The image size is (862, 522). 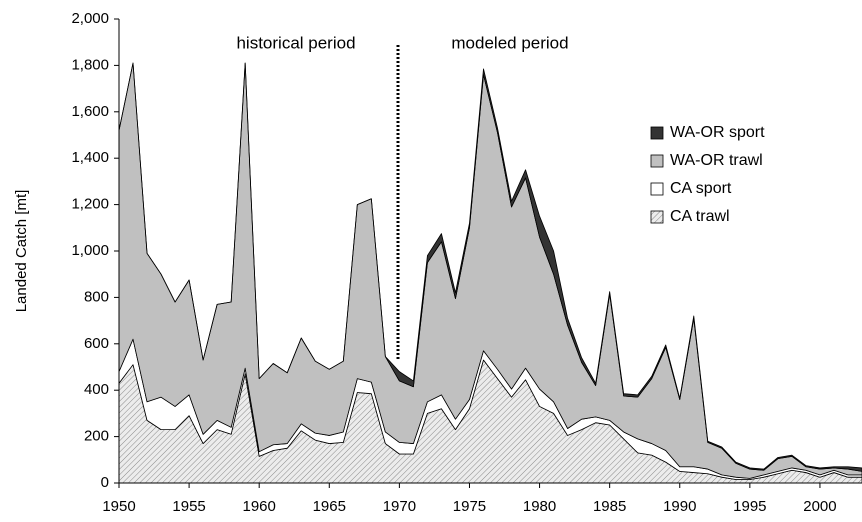 I want to click on legend-label: WA-OR sport, so click(x=717, y=132).